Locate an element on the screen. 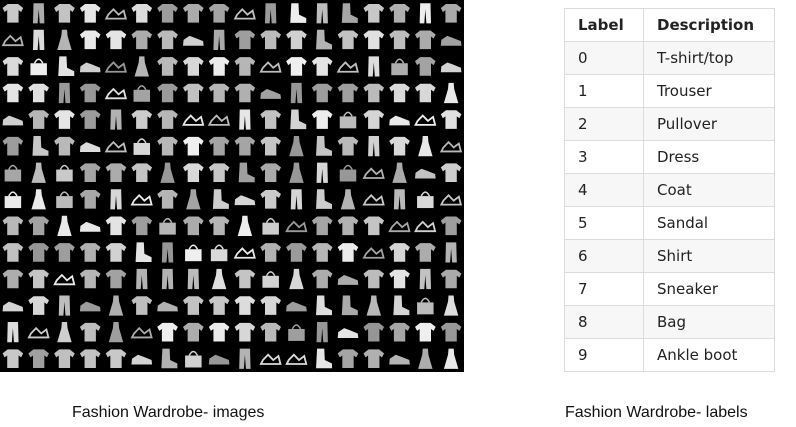 The width and height of the screenshot is (796, 427). label-cell: 1 is located at coordinates (604, 91).